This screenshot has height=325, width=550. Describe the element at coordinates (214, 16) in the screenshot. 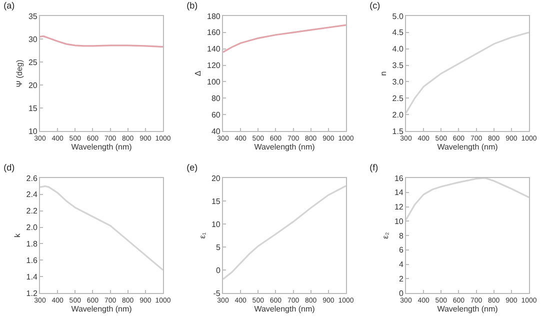

I see `y-tick-label: 180` at that location.